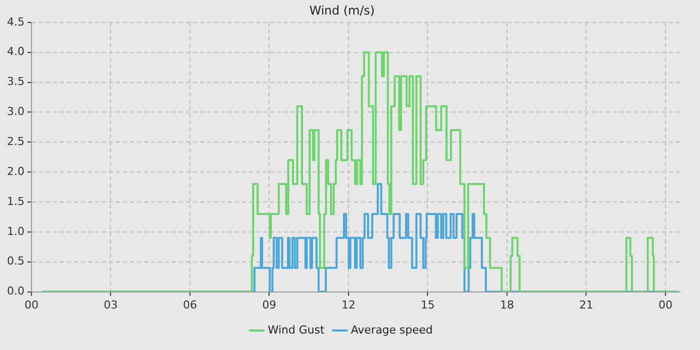 The image size is (700, 350). I want to click on x-tick-label: 15, so click(427, 305).